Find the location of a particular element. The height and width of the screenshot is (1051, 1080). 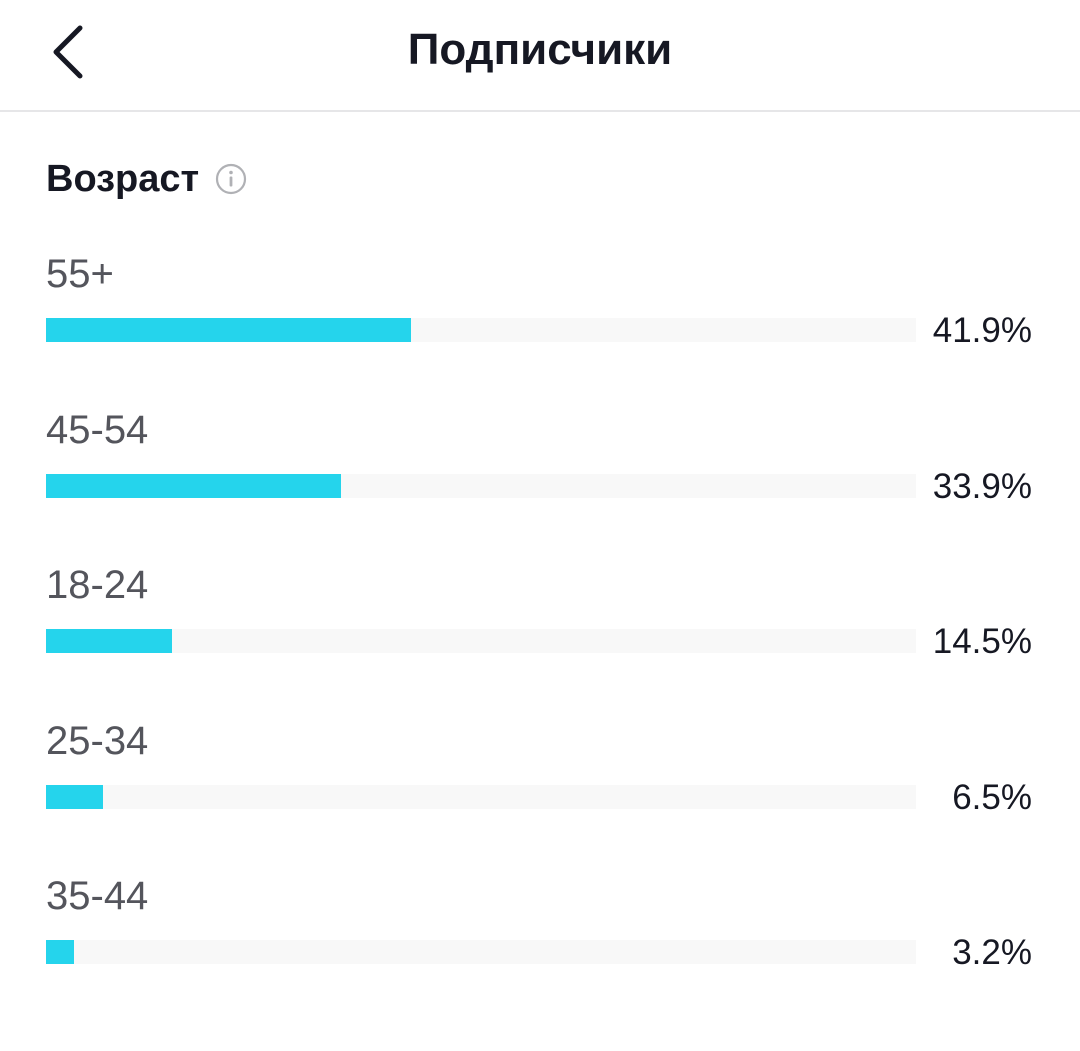

age-group-label: 25-34 is located at coordinates (97, 740).